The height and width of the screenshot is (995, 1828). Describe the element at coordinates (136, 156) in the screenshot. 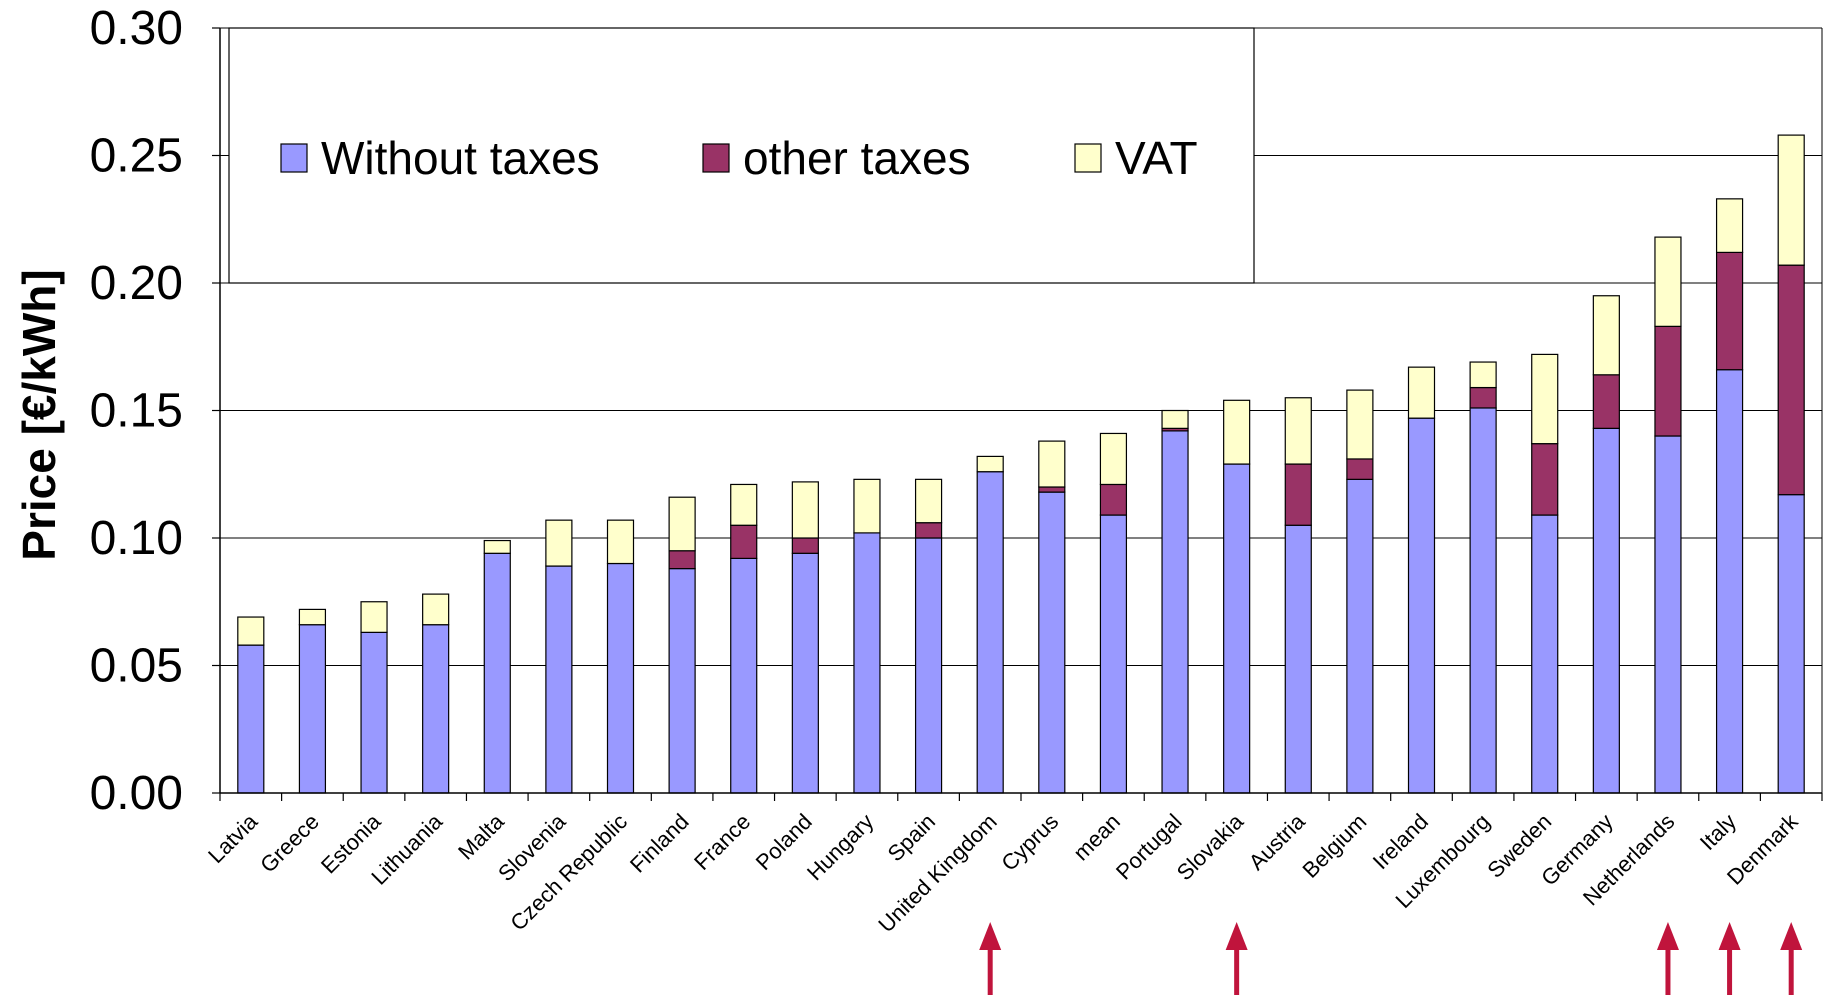

I see `y-tick-label: 0.25` at that location.